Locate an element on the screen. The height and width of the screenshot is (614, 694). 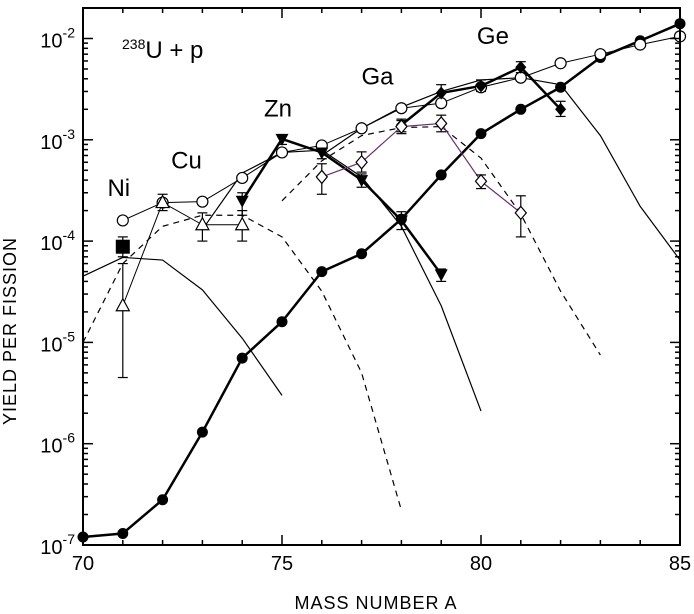
y-tick-label: 10⁻³ is located at coordinates (57, 140).